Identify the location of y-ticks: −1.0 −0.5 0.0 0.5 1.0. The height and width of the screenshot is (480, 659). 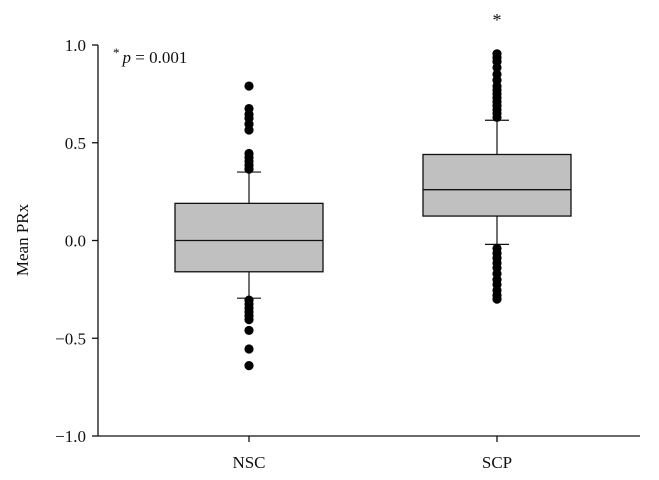
(76, 241).